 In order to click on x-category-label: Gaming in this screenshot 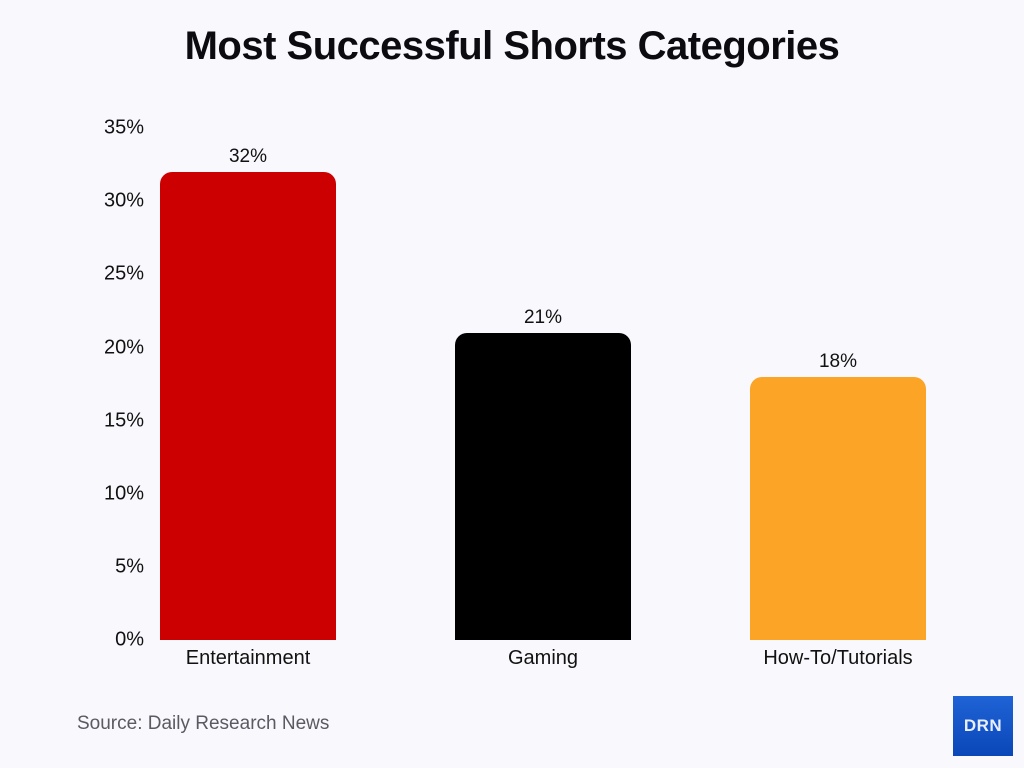, I will do `click(543, 658)`.